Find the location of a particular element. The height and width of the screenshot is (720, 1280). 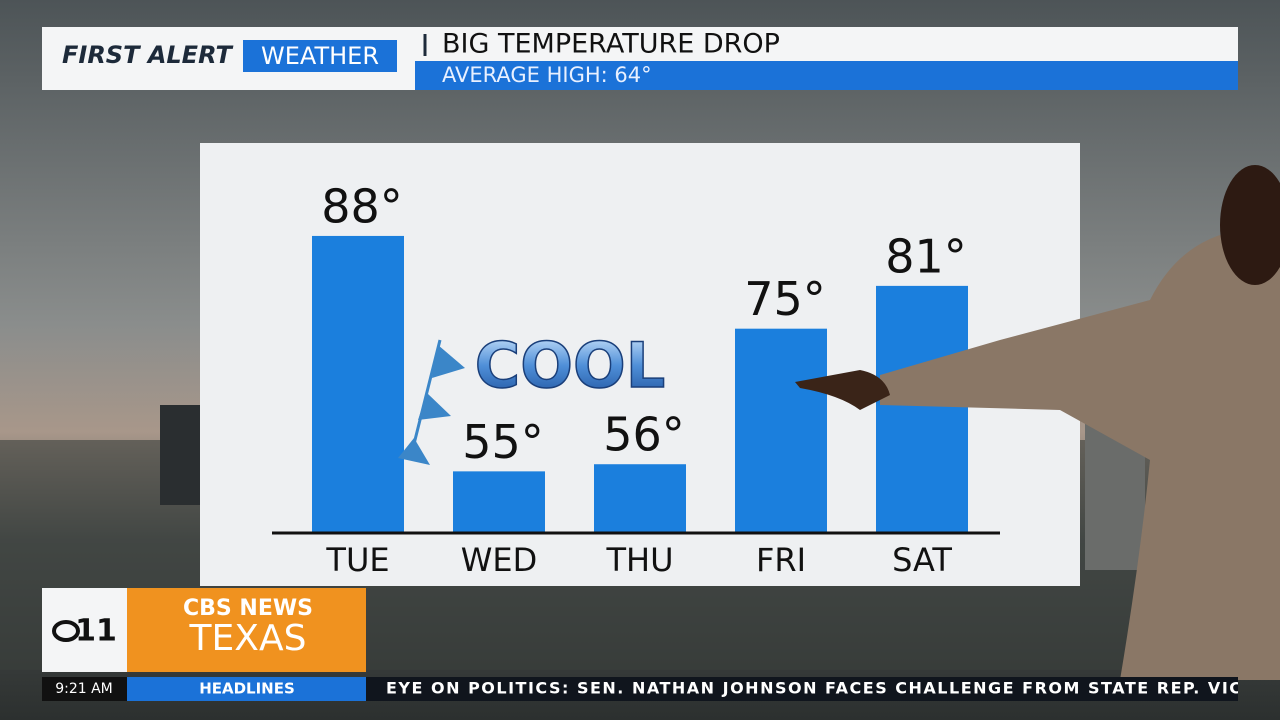

time: 9:21 AM is located at coordinates (84, 689).